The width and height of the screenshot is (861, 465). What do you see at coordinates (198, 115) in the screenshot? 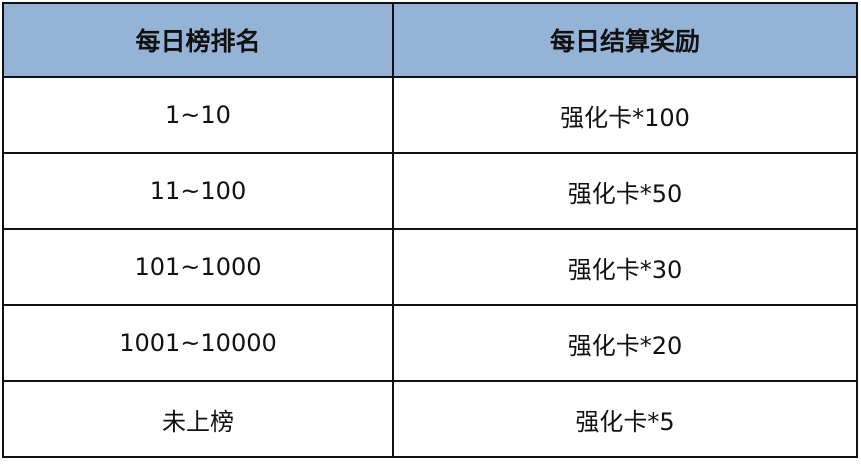
I see `rank-cell: 1~10` at bounding box center [198, 115].